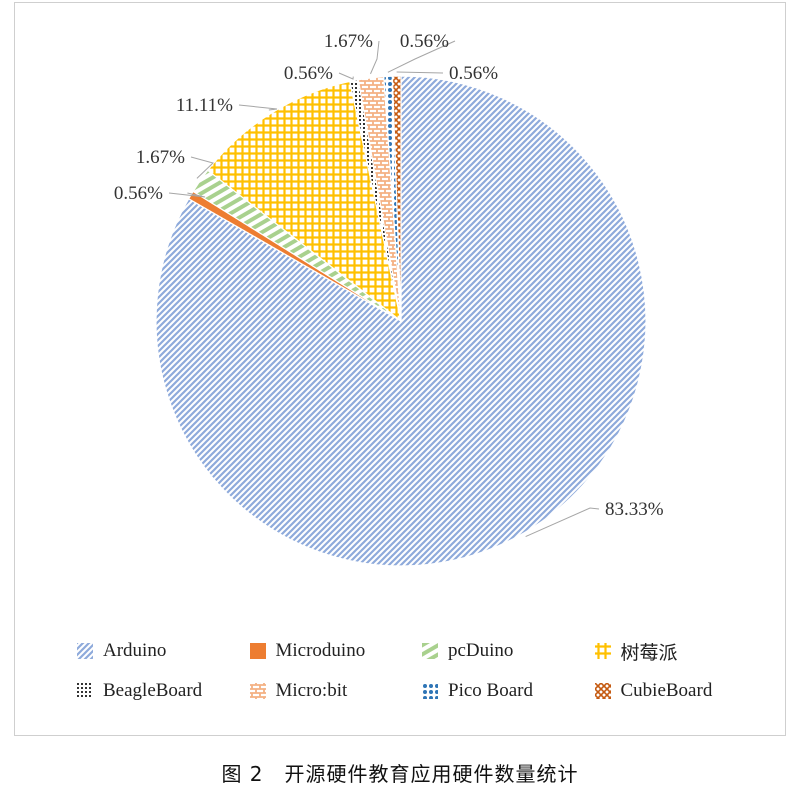 Image resolution: width=800 pixels, height=806 pixels. What do you see at coordinates (160, 157) in the screenshot?
I see `data-label-2: 1.67%` at bounding box center [160, 157].